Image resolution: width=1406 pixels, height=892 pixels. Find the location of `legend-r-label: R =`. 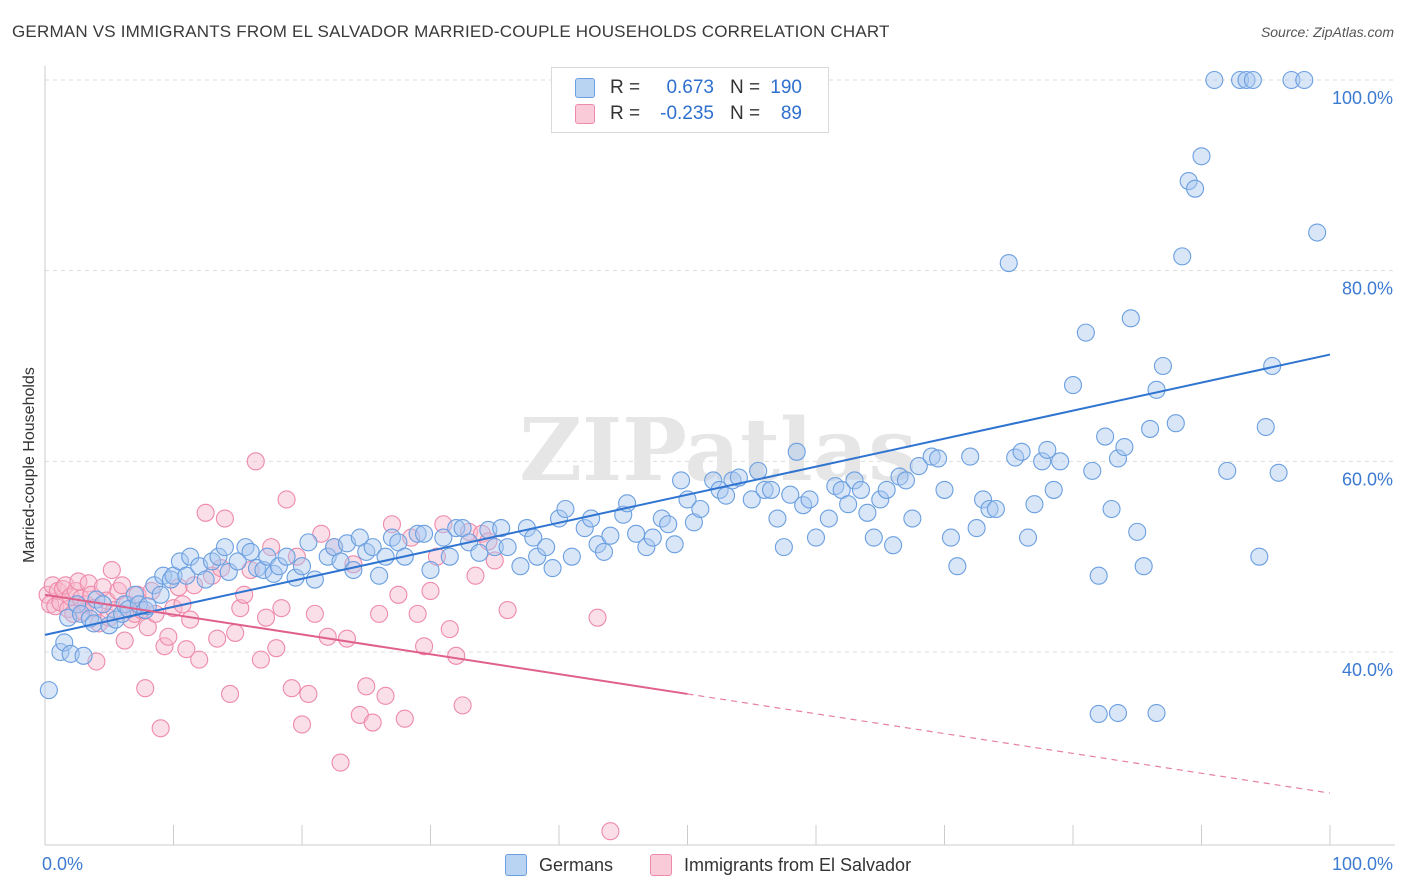

legend-r-label: R = is located at coordinates (625, 87).